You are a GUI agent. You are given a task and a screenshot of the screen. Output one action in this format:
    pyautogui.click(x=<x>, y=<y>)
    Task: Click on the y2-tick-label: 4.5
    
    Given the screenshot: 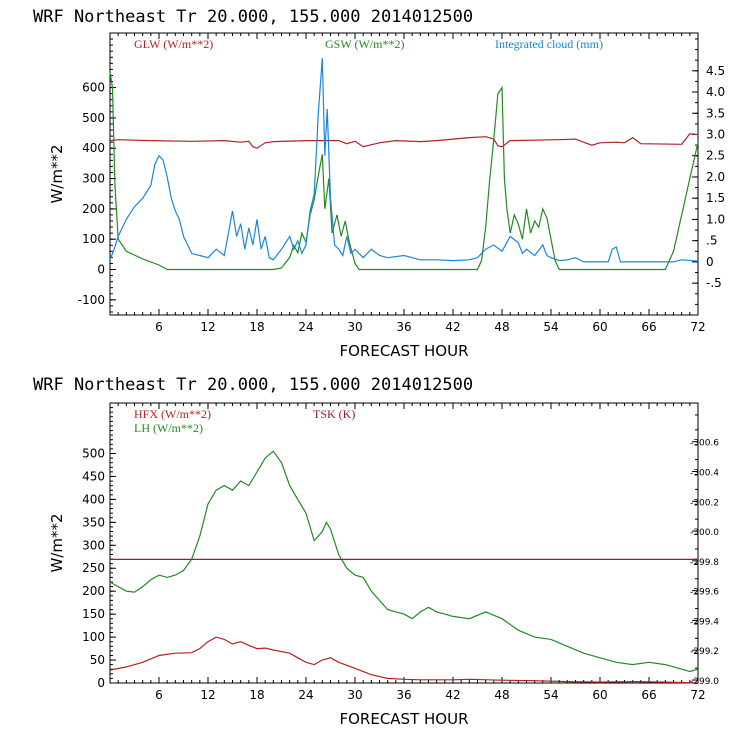 What is the action you would take?
    pyautogui.click(x=715, y=71)
    